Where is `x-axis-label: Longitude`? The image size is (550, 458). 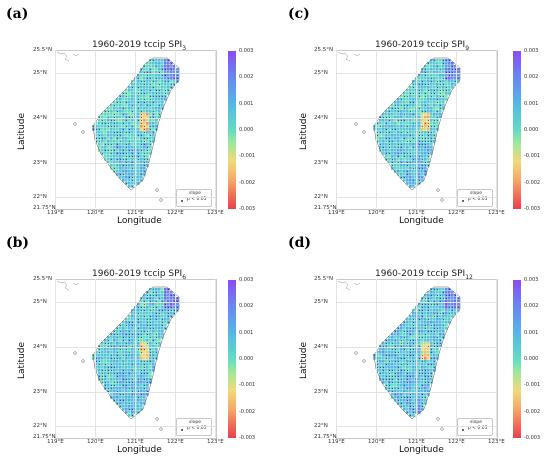 x-axis-label: Longitude is located at coordinates (139, 450).